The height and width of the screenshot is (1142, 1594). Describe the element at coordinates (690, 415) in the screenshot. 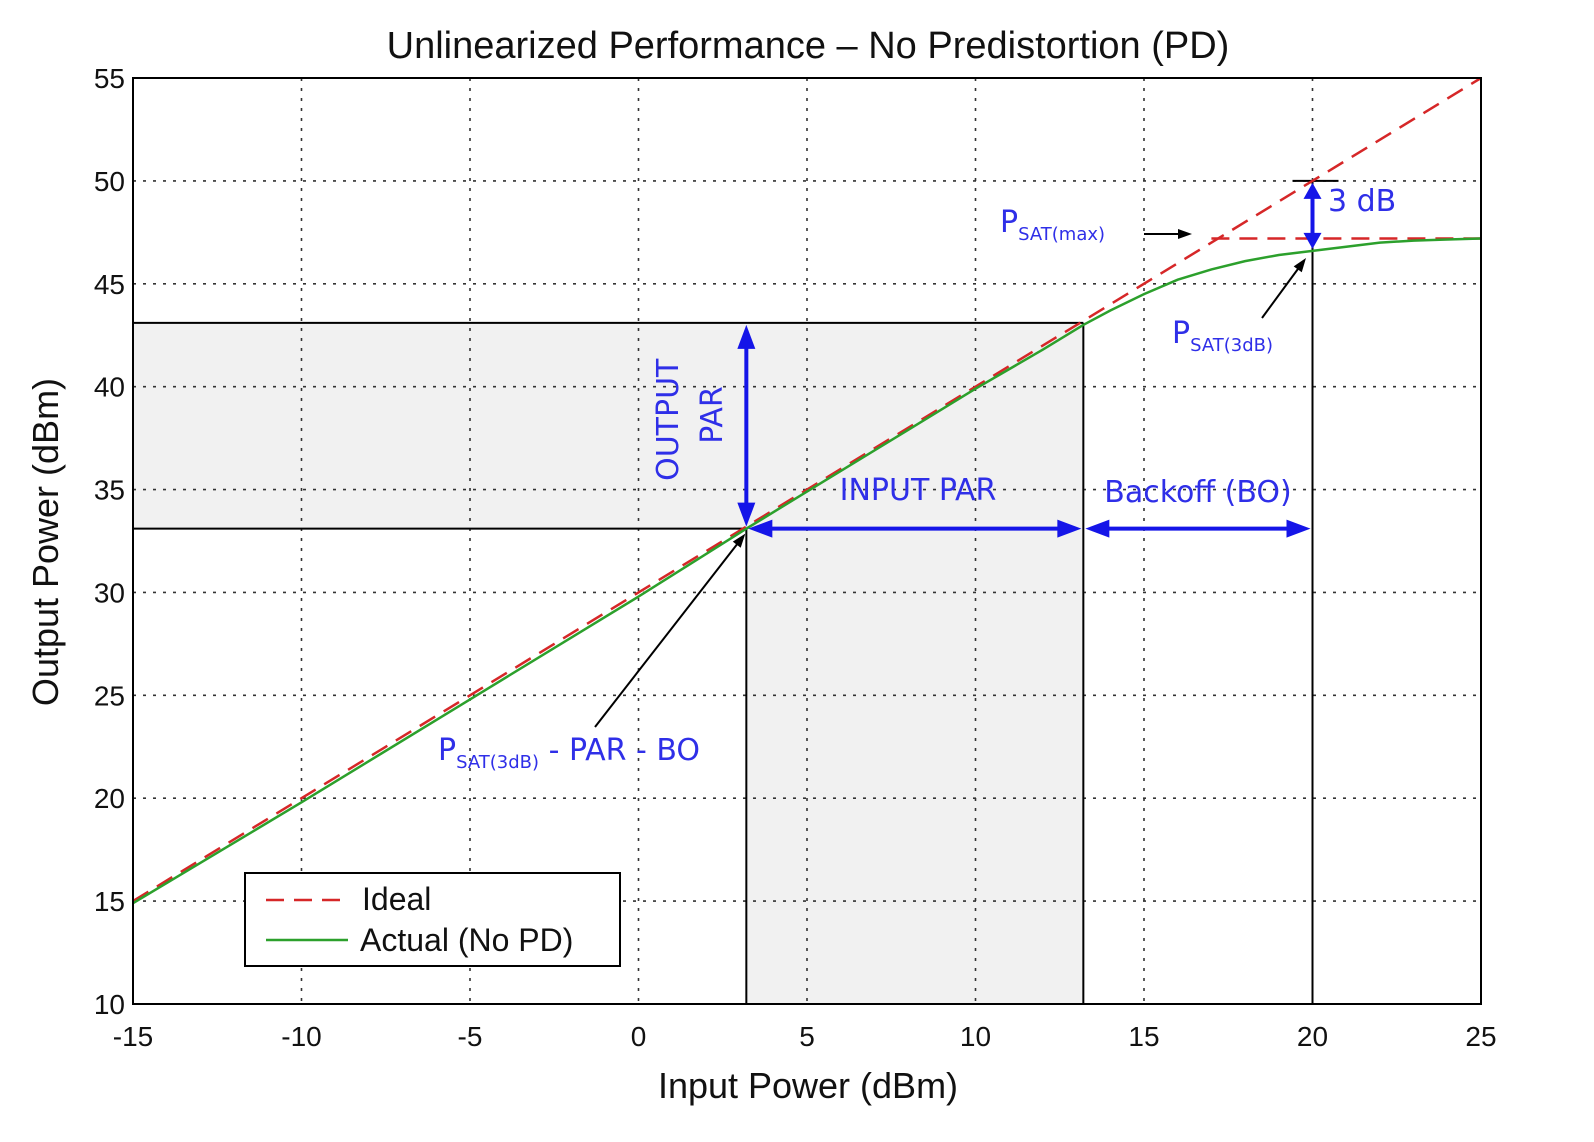

I see `output-par-label: OUTPUT PAR` at that location.